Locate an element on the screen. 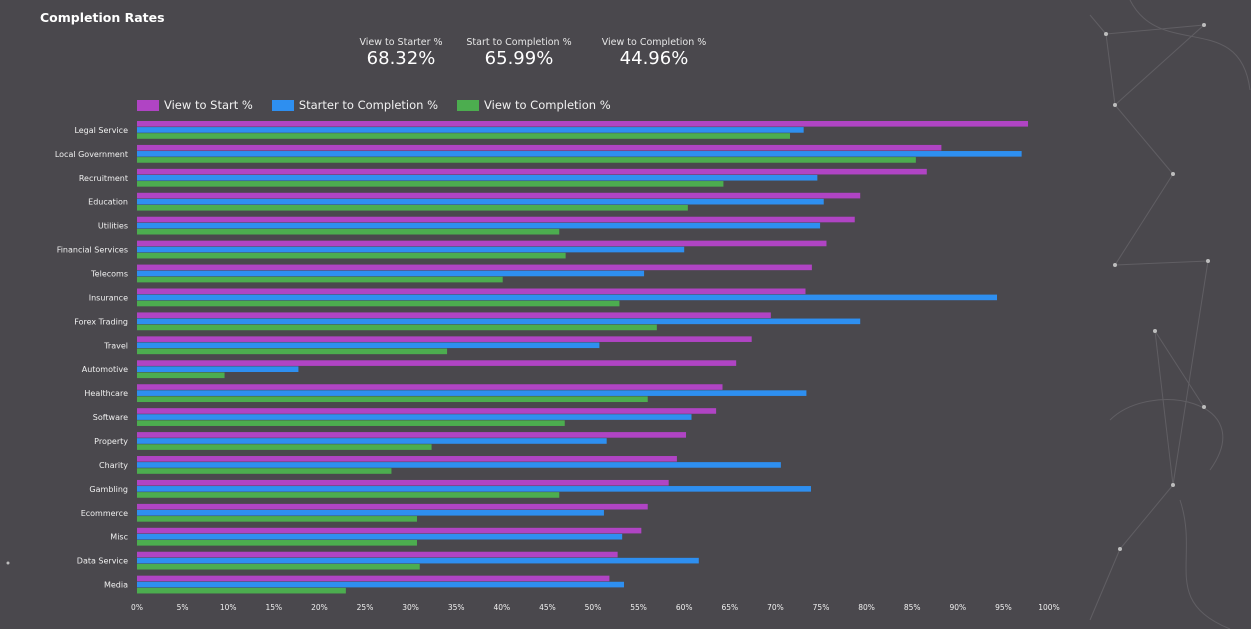  x-tick-label: 50% is located at coordinates (593, 607).